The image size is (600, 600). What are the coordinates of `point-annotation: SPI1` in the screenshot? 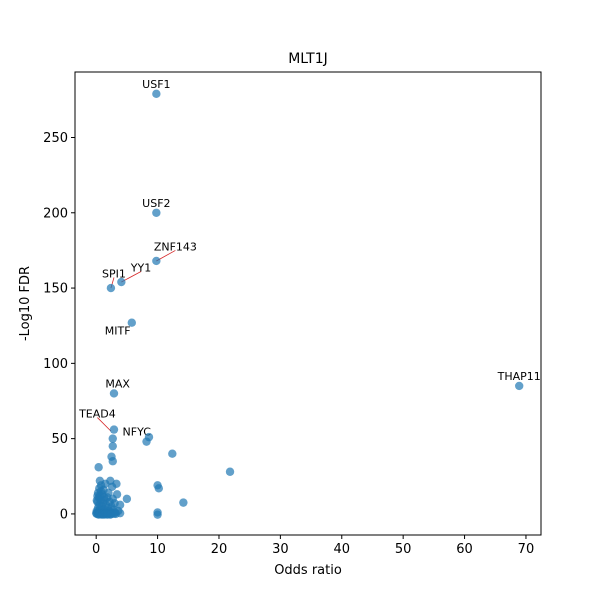 It's located at (114, 274).